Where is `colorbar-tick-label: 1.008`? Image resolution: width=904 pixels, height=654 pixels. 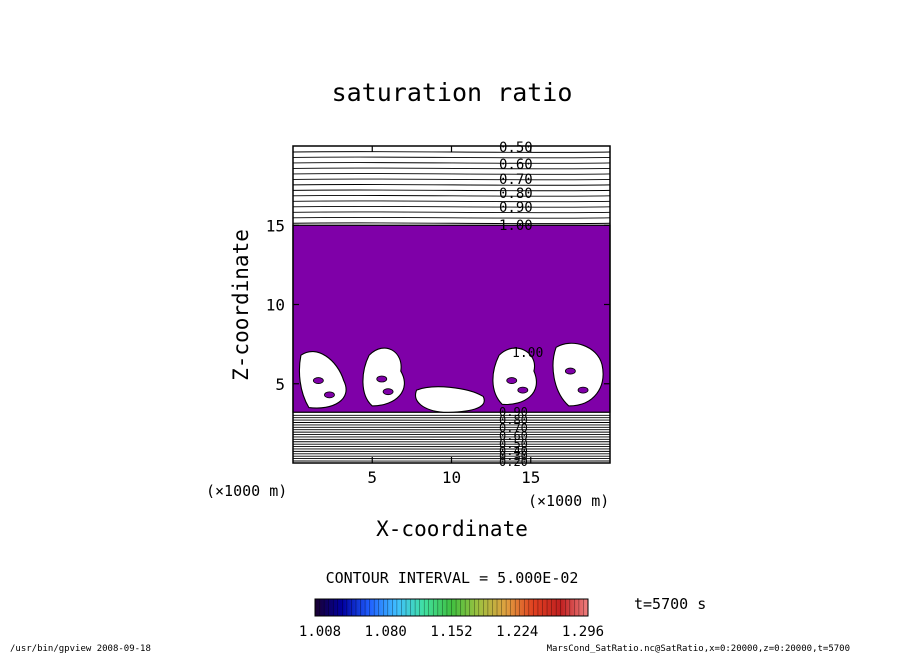 colorbar-tick-label: 1.008 is located at coordinates (320, 632).